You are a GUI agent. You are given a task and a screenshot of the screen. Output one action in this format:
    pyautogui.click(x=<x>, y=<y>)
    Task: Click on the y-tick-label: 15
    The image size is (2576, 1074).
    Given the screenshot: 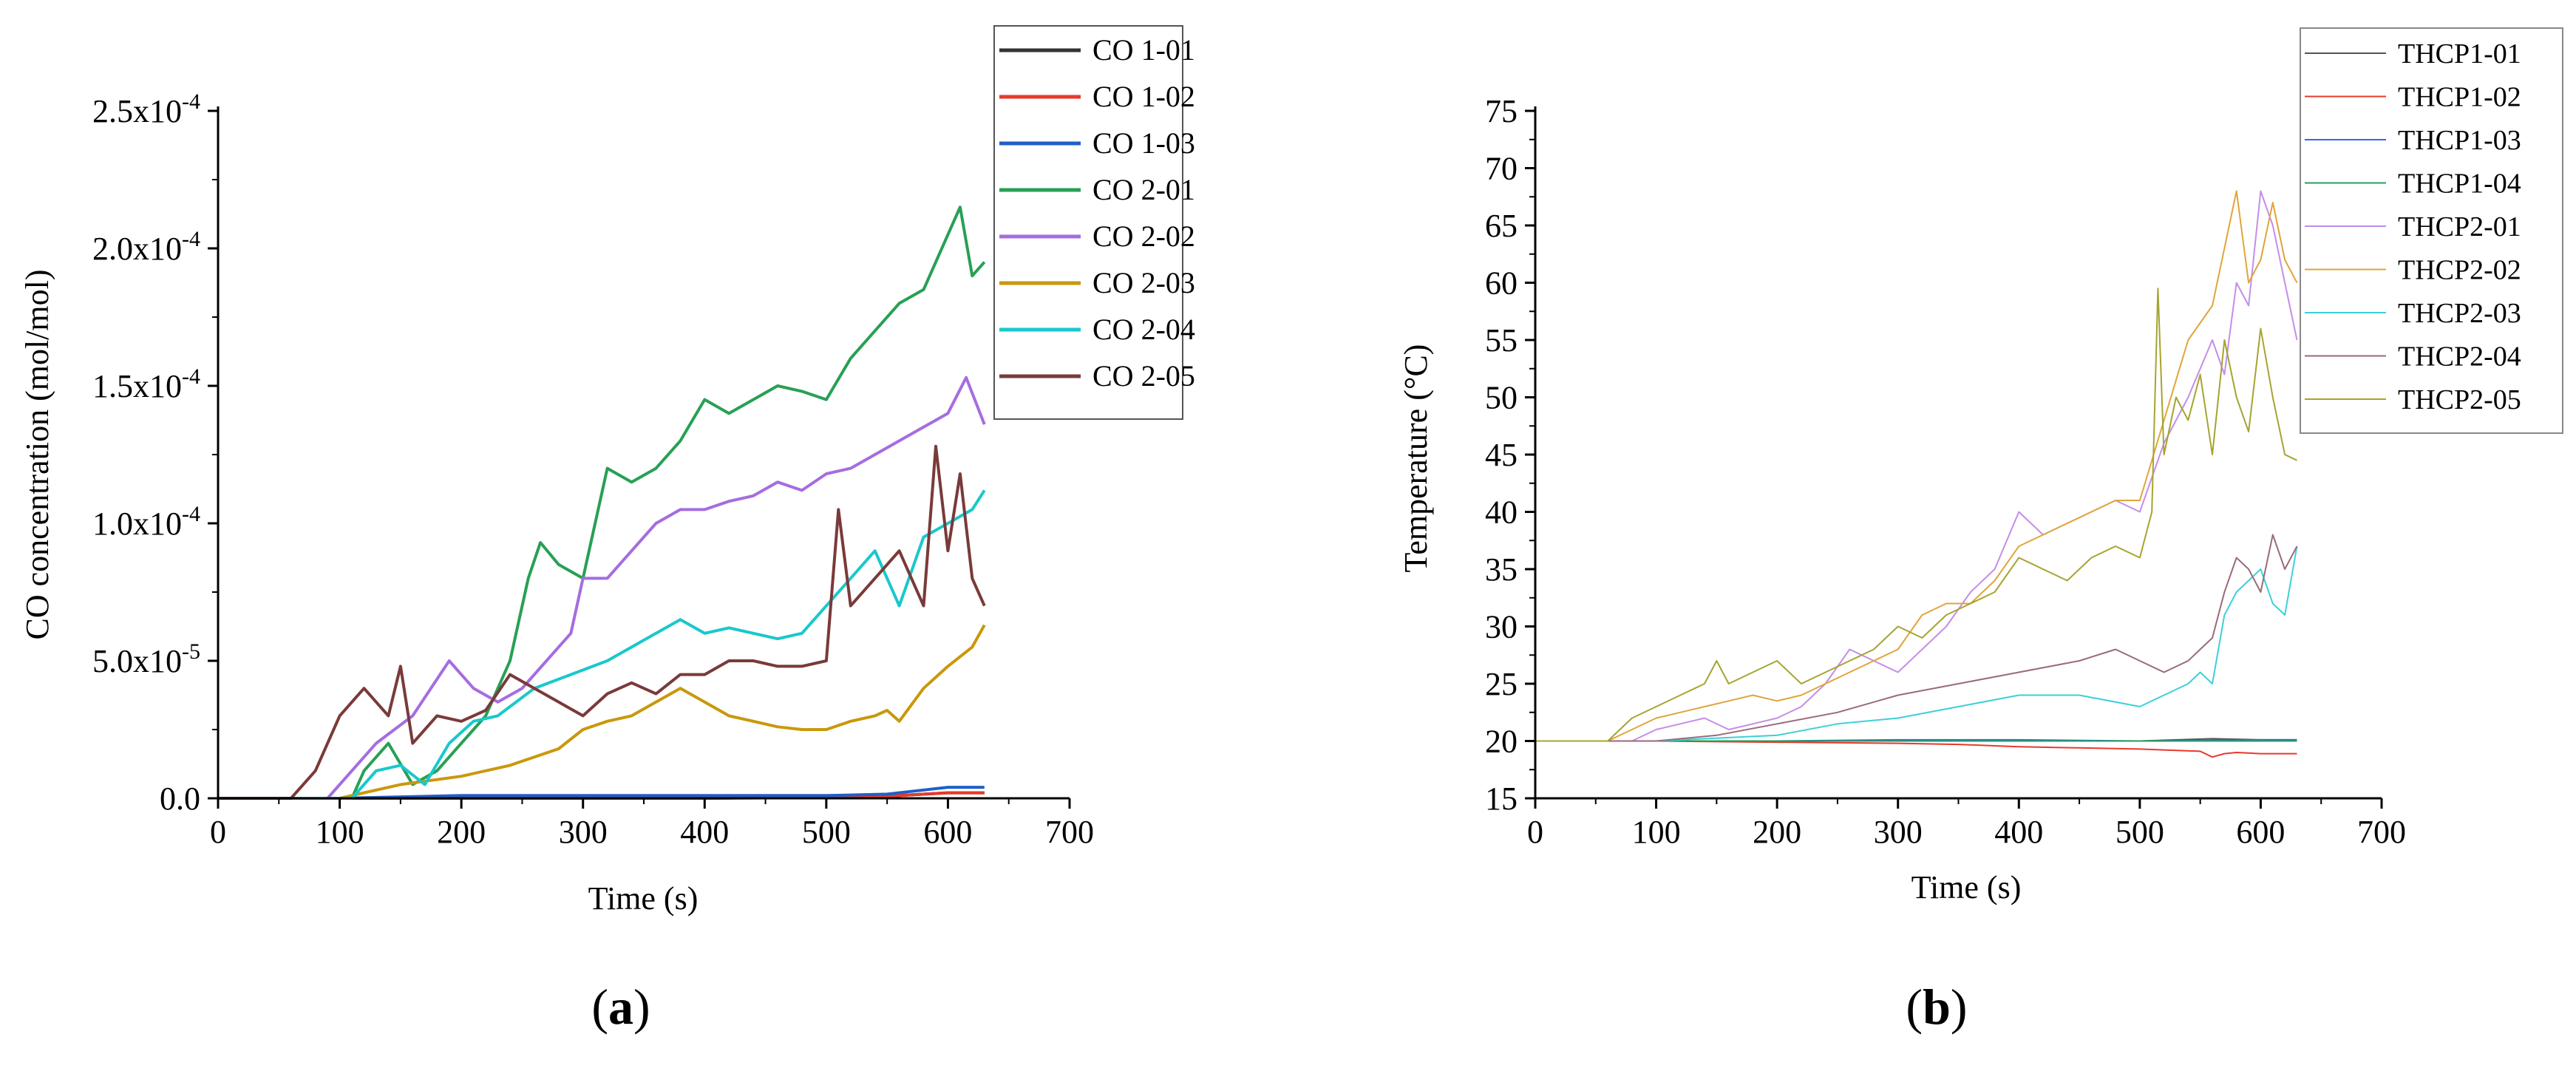 What is the action you would take?
    pyautogui.click(x=1501, y=799)
    